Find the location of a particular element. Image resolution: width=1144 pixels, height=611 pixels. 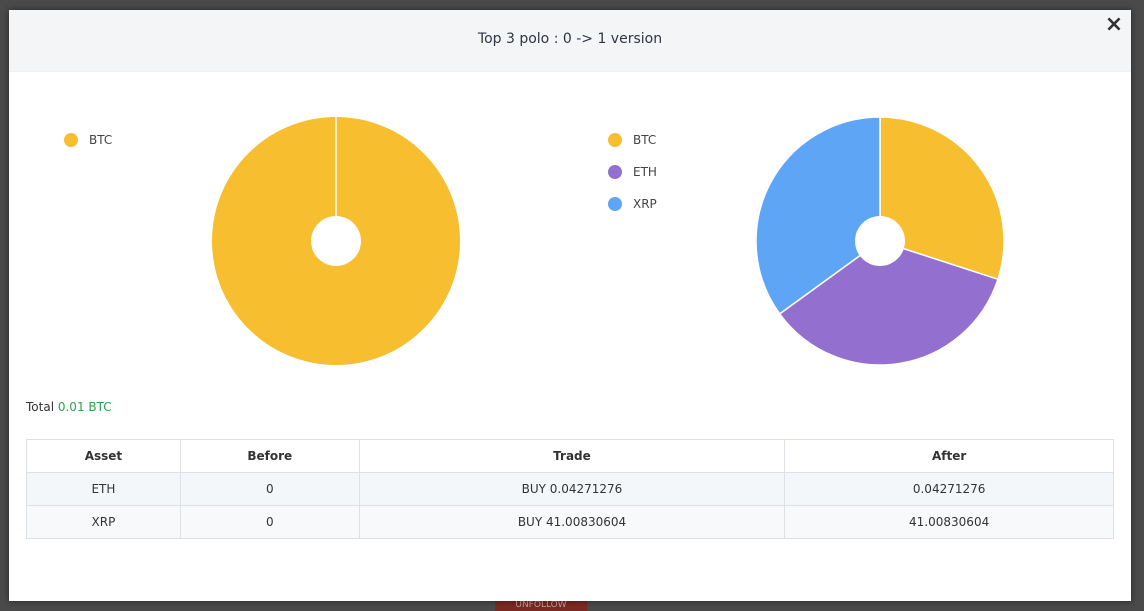

cell-trade: BUY 41.00830604 is located at coordinates (572, 522).